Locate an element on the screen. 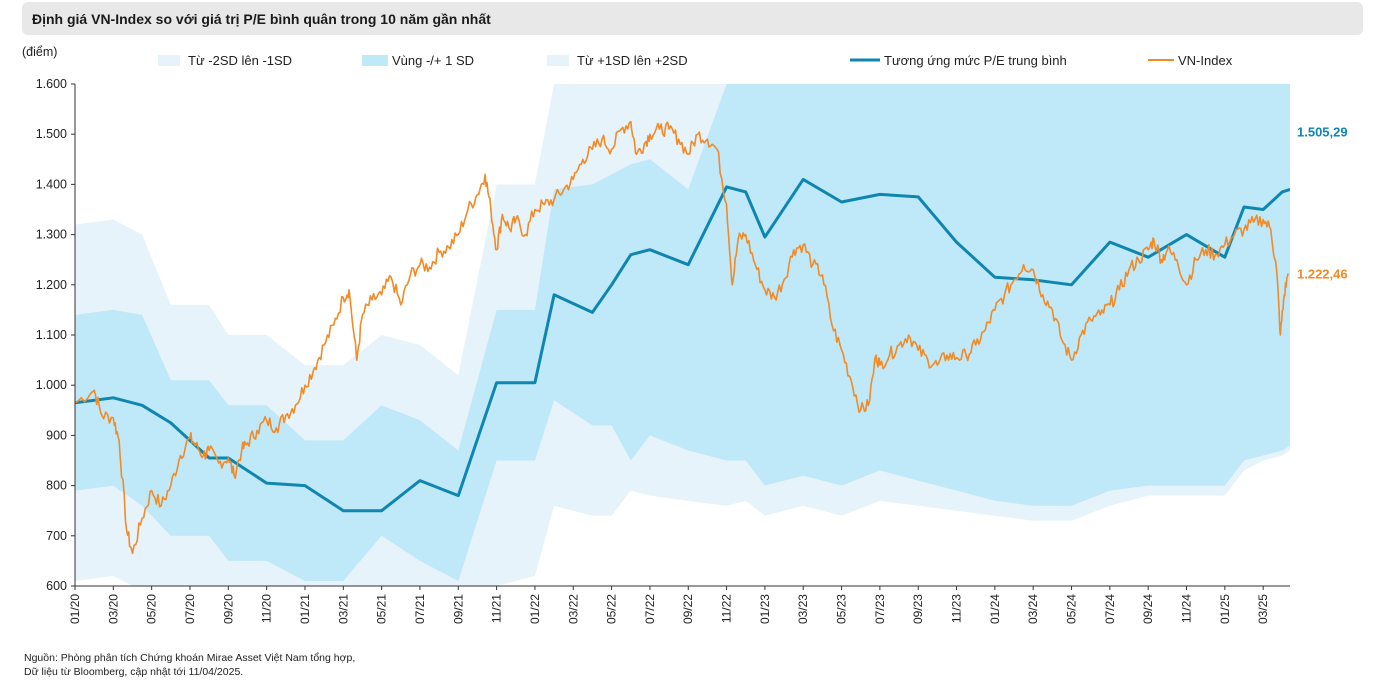  x-tick-label: 11/23 is located at coordinates (957, 608).